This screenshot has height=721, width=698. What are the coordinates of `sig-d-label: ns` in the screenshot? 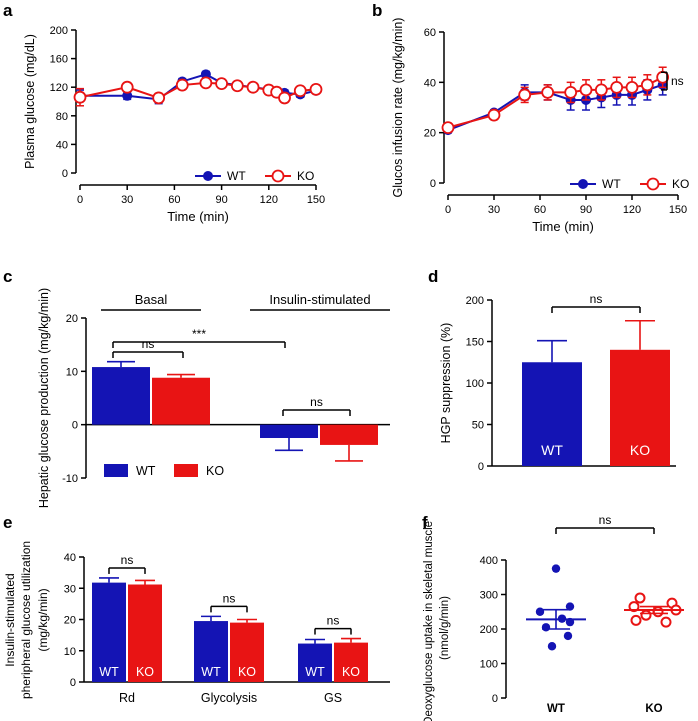 It's located at (596, 299).